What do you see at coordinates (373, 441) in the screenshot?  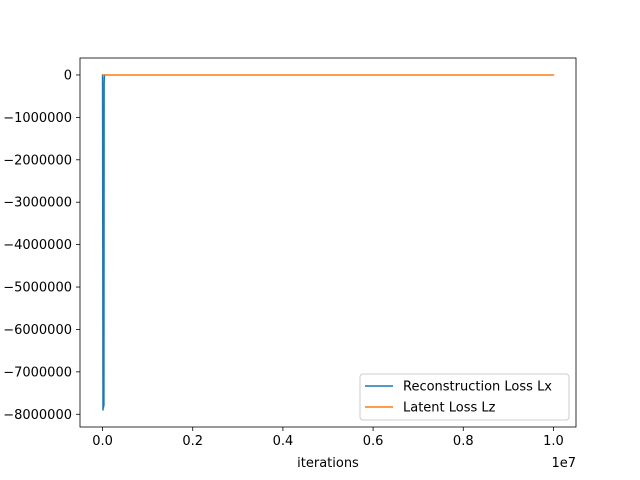 I see `x-tick-label: 0.6` at bounding box center [373, 441].